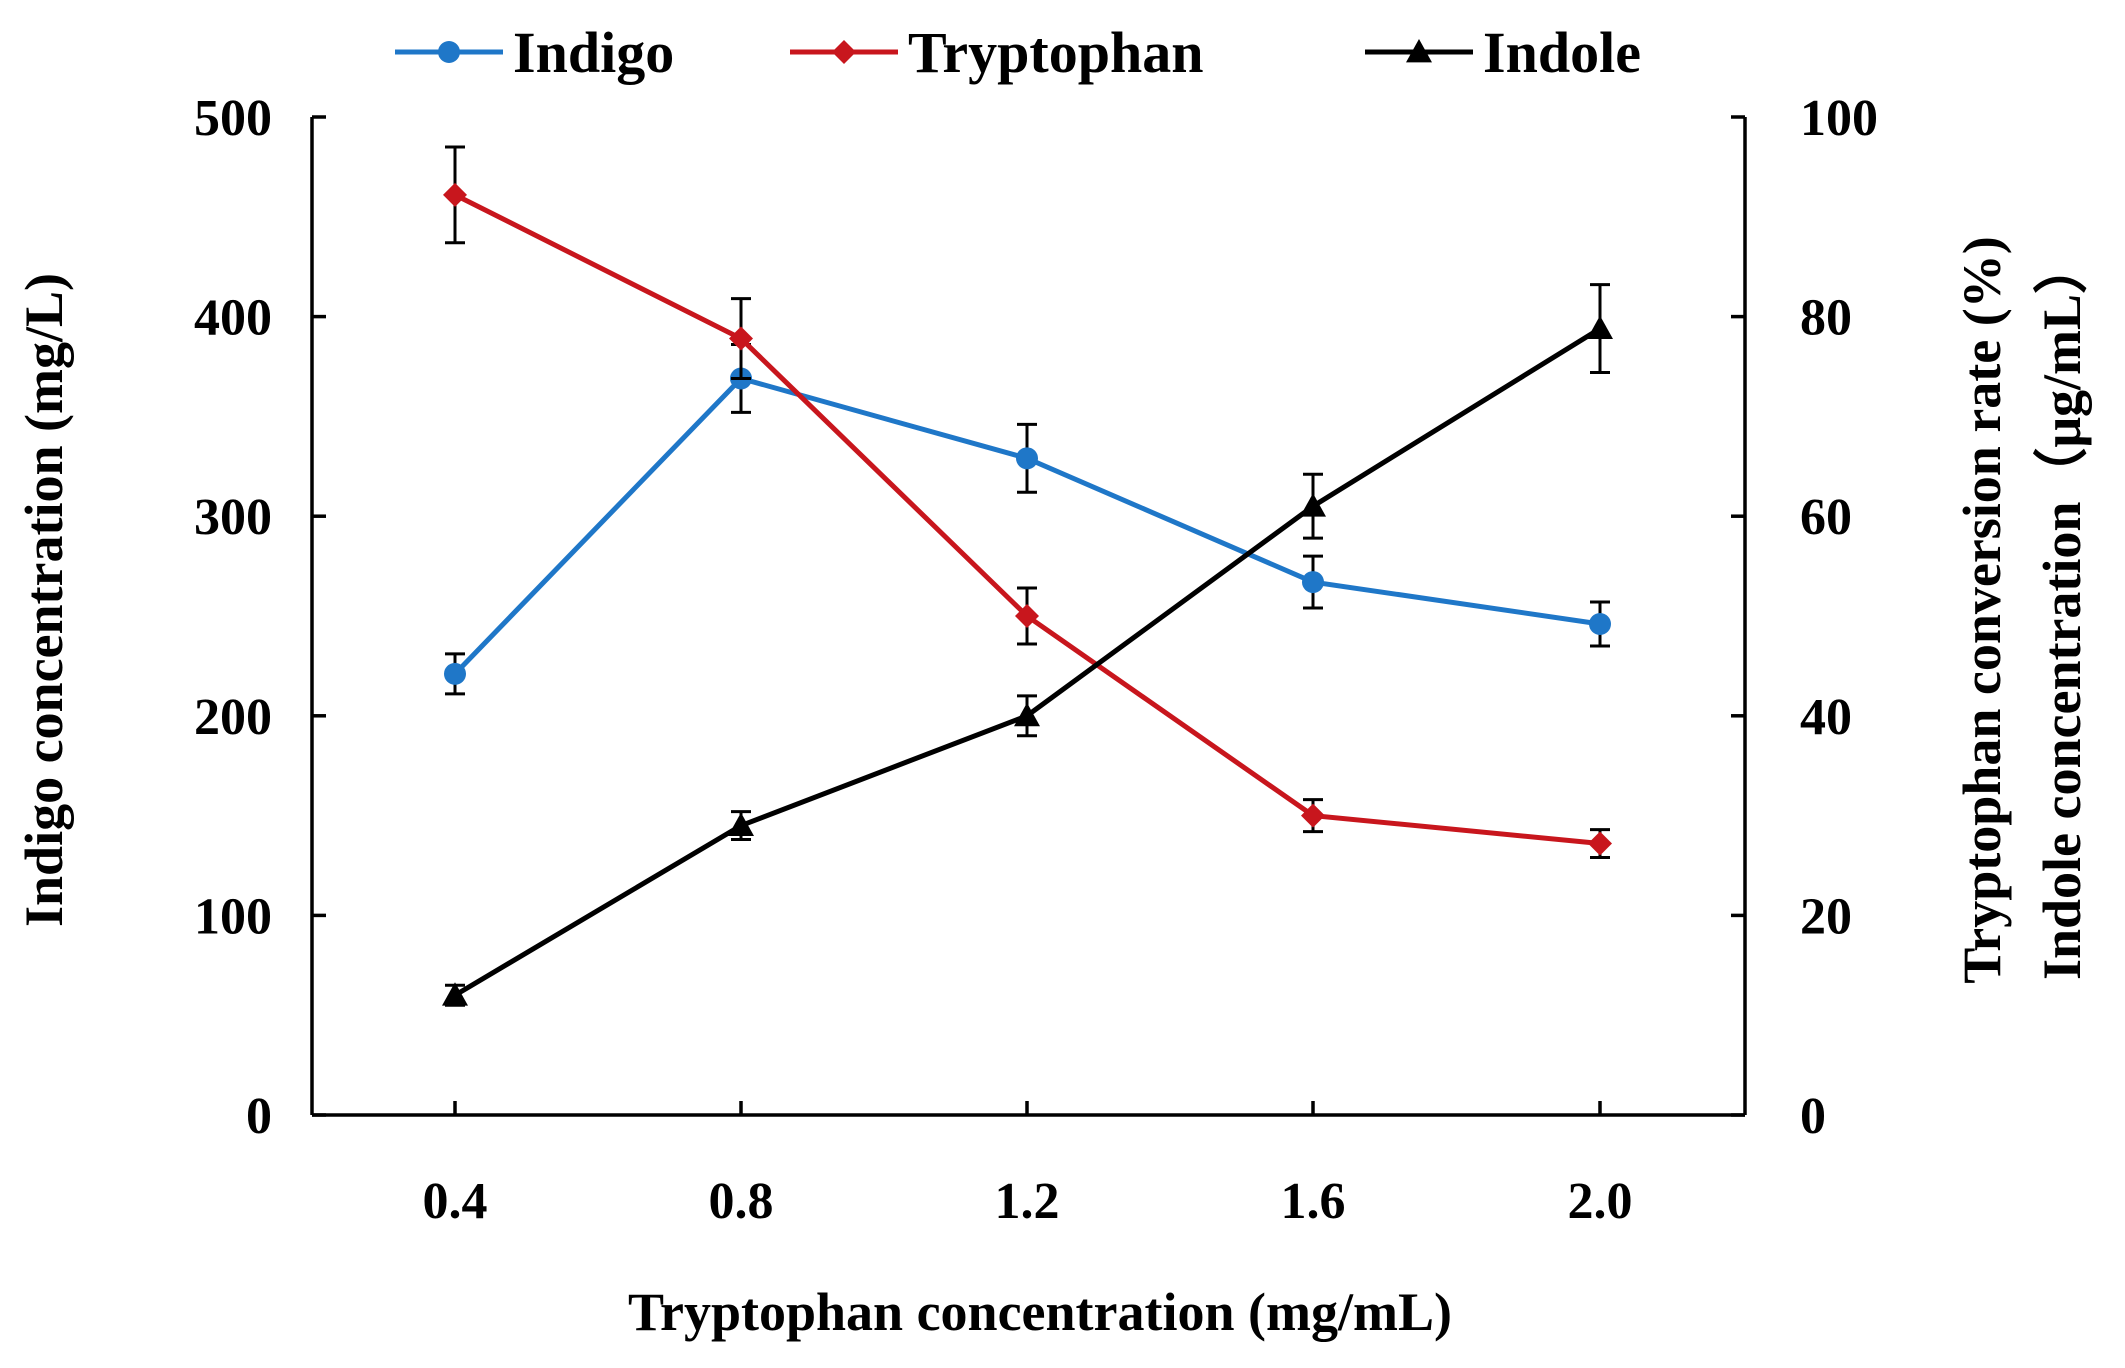  I want to click on x-tick-label: 2.0, so click(1600, 1201).